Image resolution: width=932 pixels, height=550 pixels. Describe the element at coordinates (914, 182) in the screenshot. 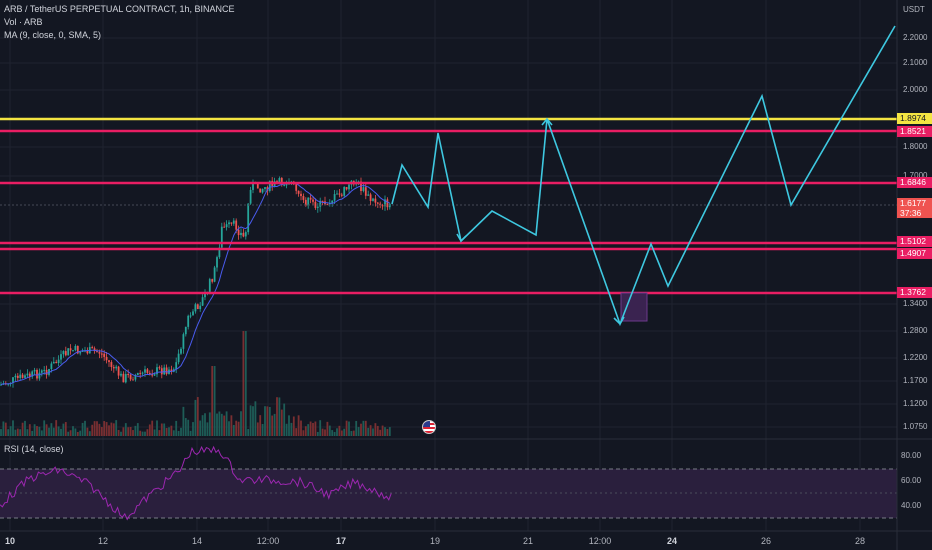

I see `level-tag-2: 1.6846` at that location.